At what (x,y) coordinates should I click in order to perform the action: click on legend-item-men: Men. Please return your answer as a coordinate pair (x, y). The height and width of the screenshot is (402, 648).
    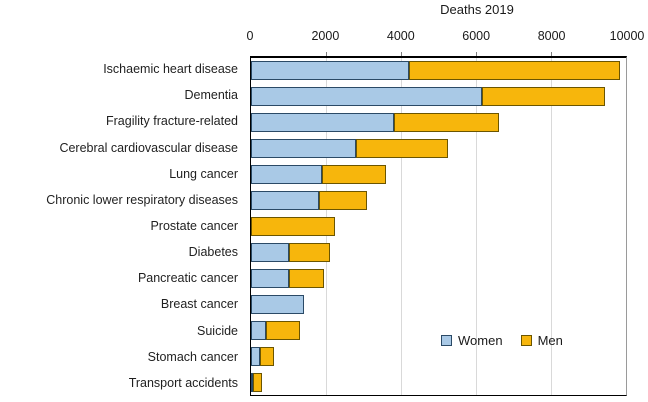
    Looking at the image, I should click on (541, 340).